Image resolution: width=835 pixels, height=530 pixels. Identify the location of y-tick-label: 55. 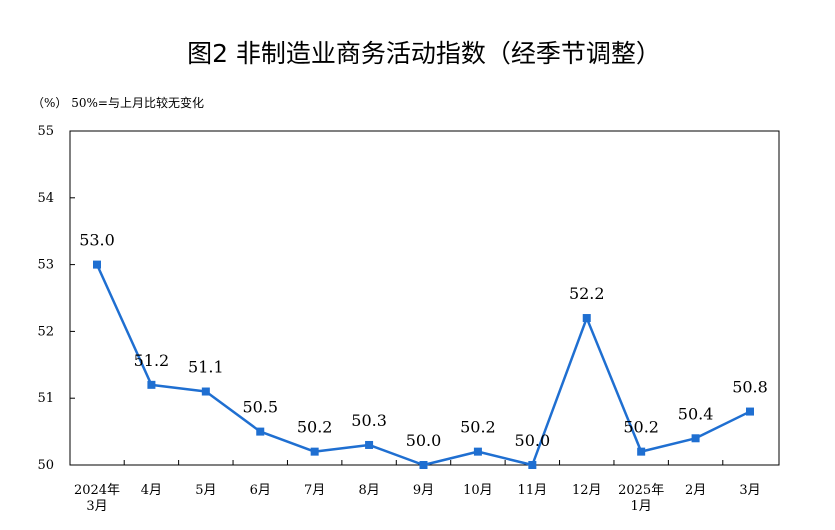
(45, 131).